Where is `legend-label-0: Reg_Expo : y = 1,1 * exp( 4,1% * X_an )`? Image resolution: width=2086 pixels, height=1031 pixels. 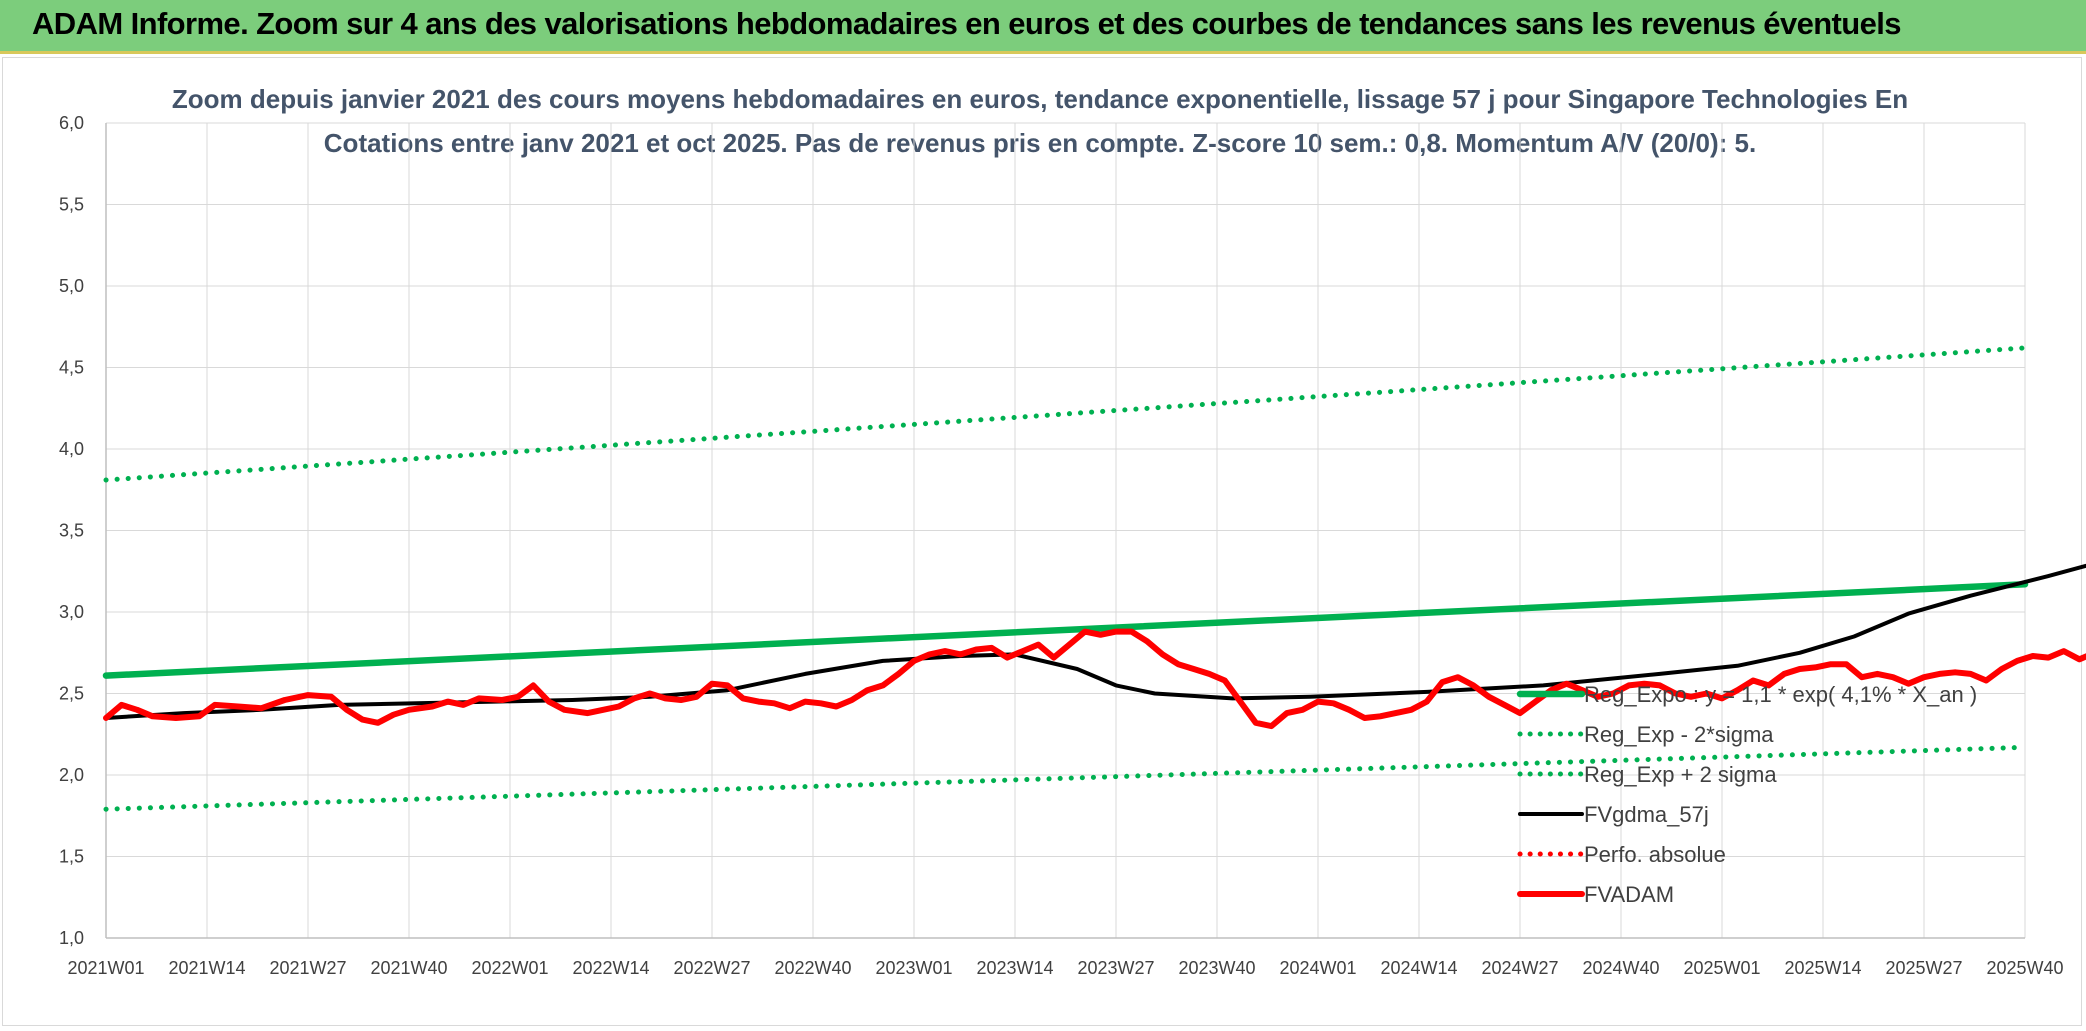
legend-label-0: Reg_Expo : y = 1,1 * exp( 4,1% * X_an ) is located at coordinates (1780, 694).